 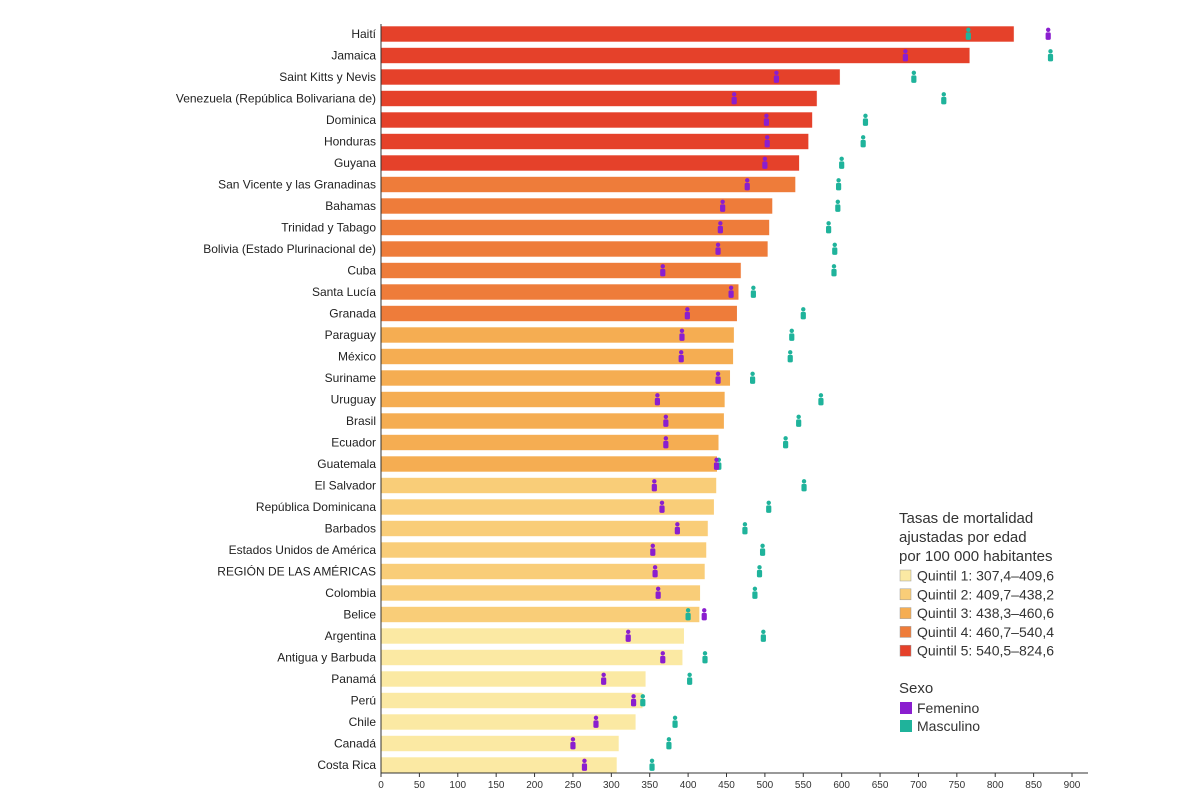 What do you see at coordinates (276, 99) in the screenshot?
I see `category-label: Venezuela (República Bolivariana de)` at bounding box center [276, 99].